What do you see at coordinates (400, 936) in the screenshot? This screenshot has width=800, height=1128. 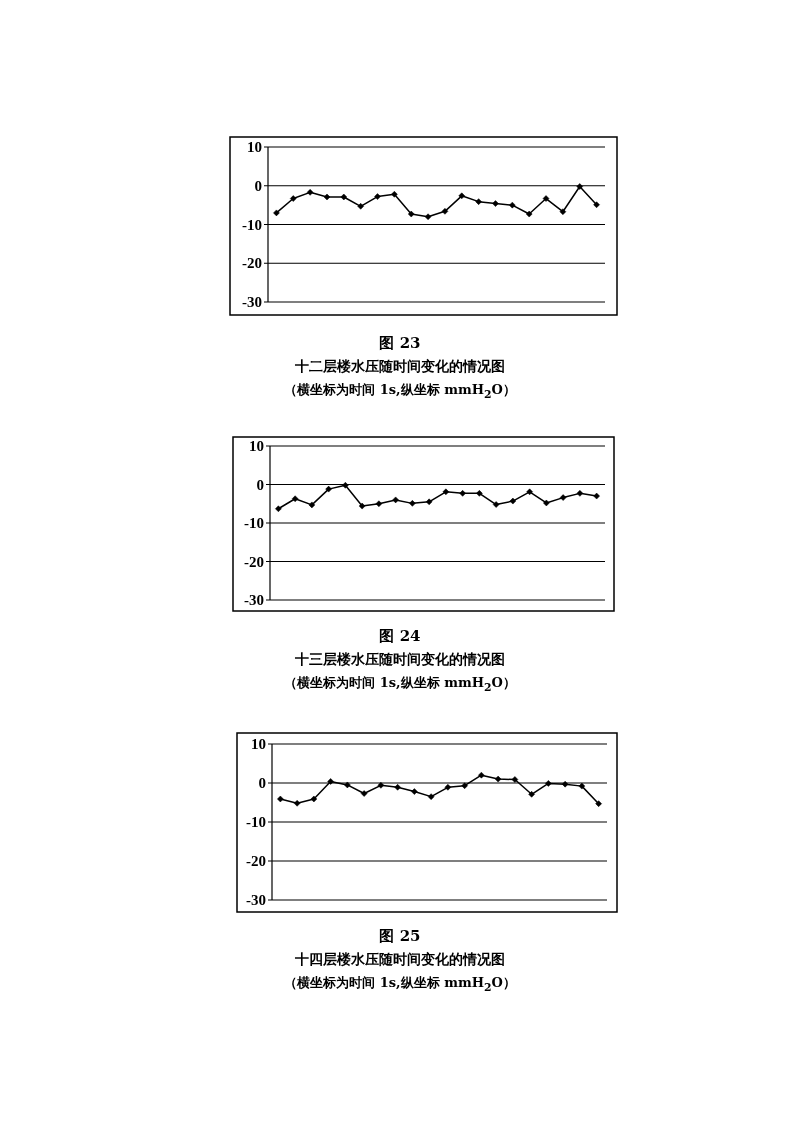 I see `text: 图 25` at bounding box center [400, 936].